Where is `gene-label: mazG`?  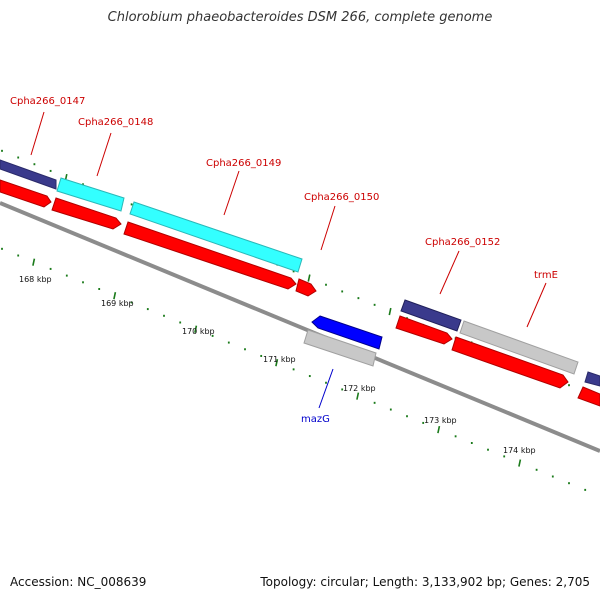
gene-label: mazG is located at coordinates (315, 419).